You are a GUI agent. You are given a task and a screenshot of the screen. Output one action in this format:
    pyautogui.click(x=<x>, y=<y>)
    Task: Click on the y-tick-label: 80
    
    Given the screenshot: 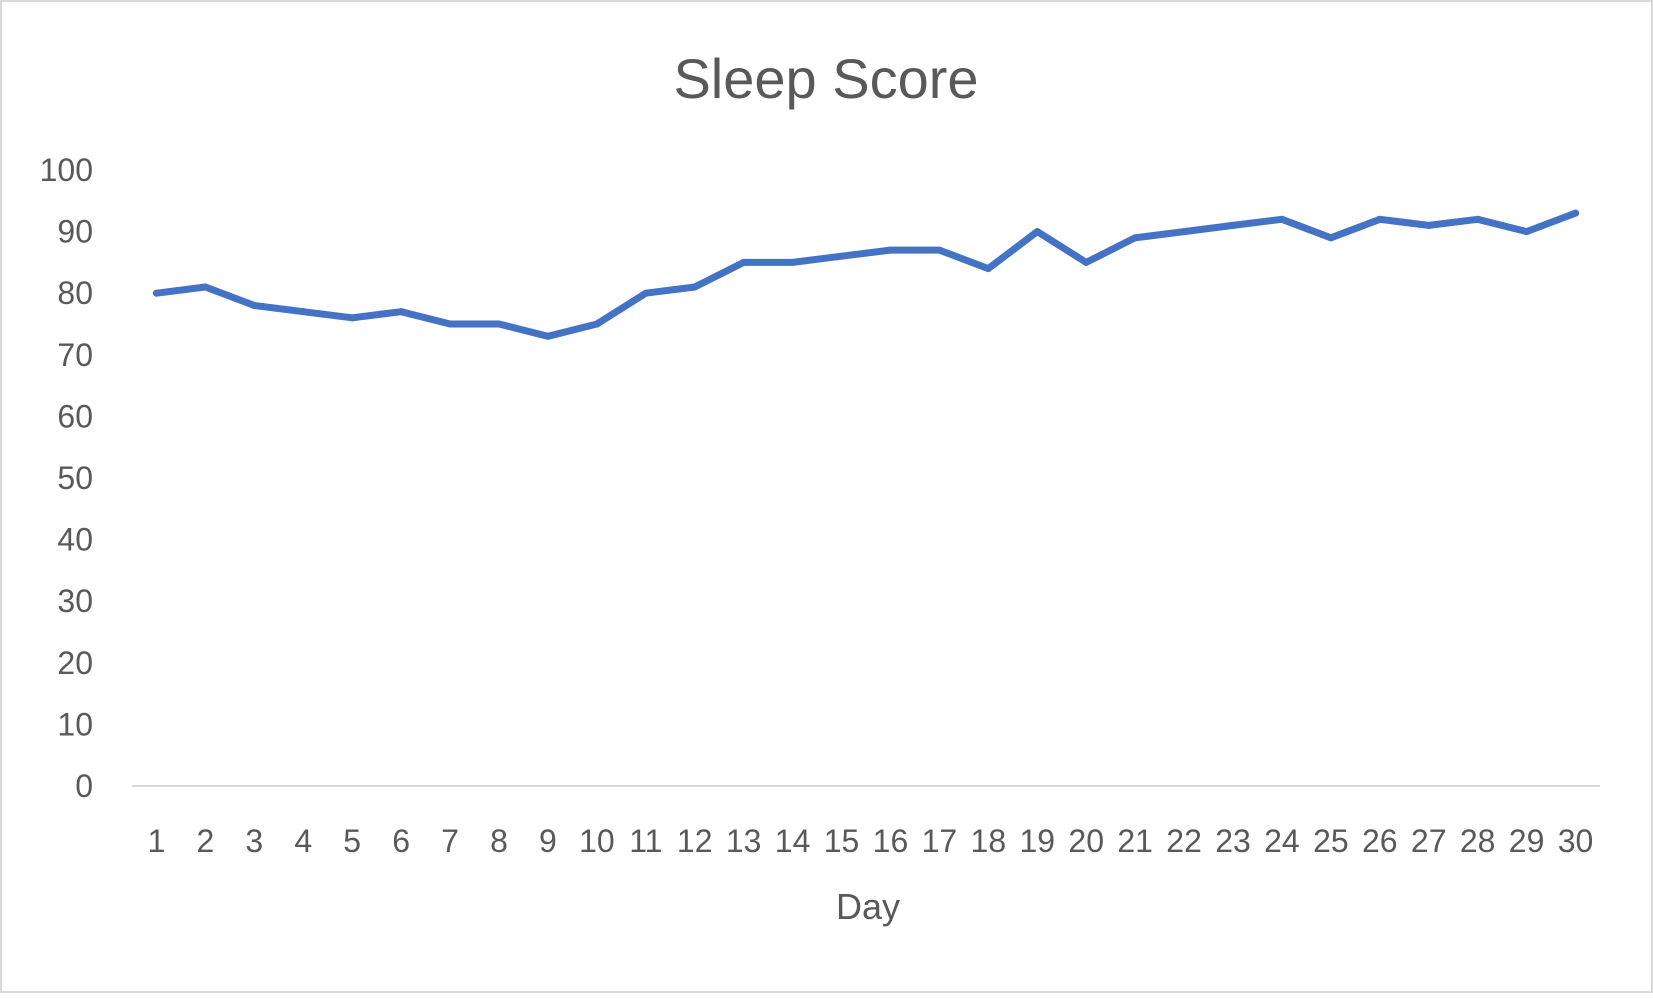 What is the action you would take?
    pyautogui.click(x=75, y=293)
    